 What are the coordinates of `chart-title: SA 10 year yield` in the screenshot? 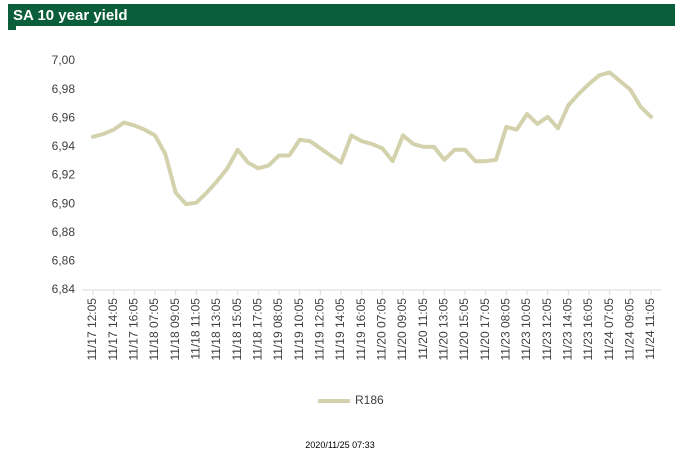 It's located at (70, 15).